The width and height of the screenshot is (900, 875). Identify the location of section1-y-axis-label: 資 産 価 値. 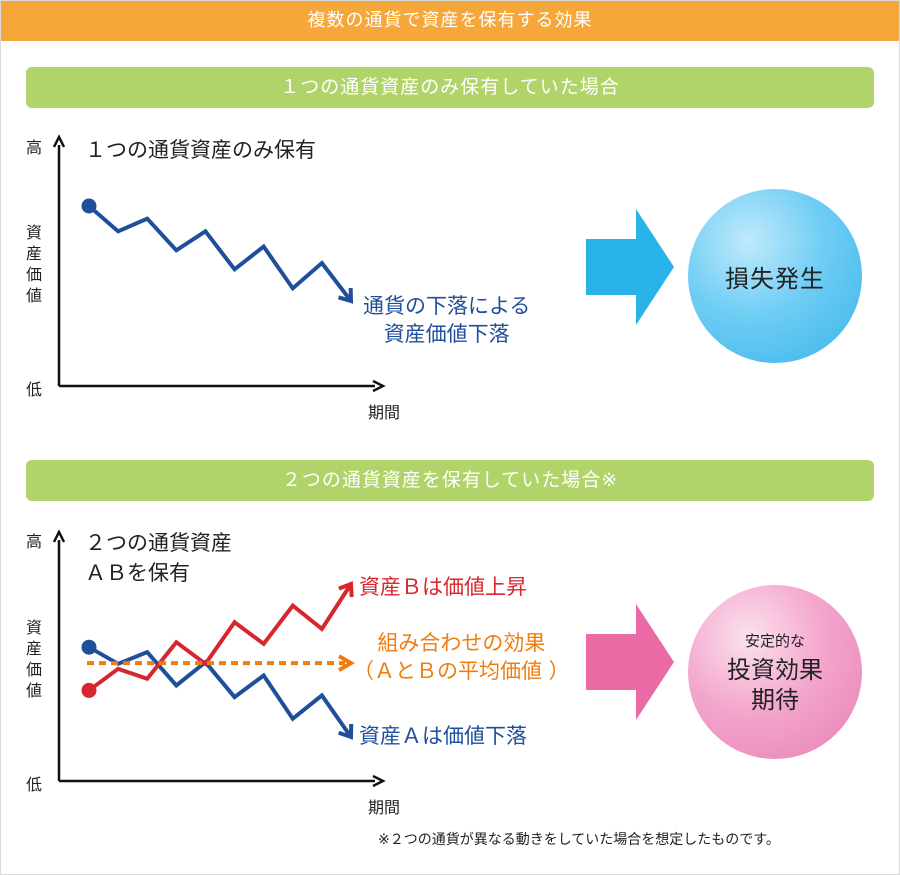
(34, 264).